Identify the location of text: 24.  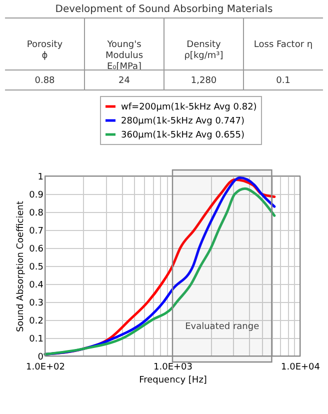
(124, 81).